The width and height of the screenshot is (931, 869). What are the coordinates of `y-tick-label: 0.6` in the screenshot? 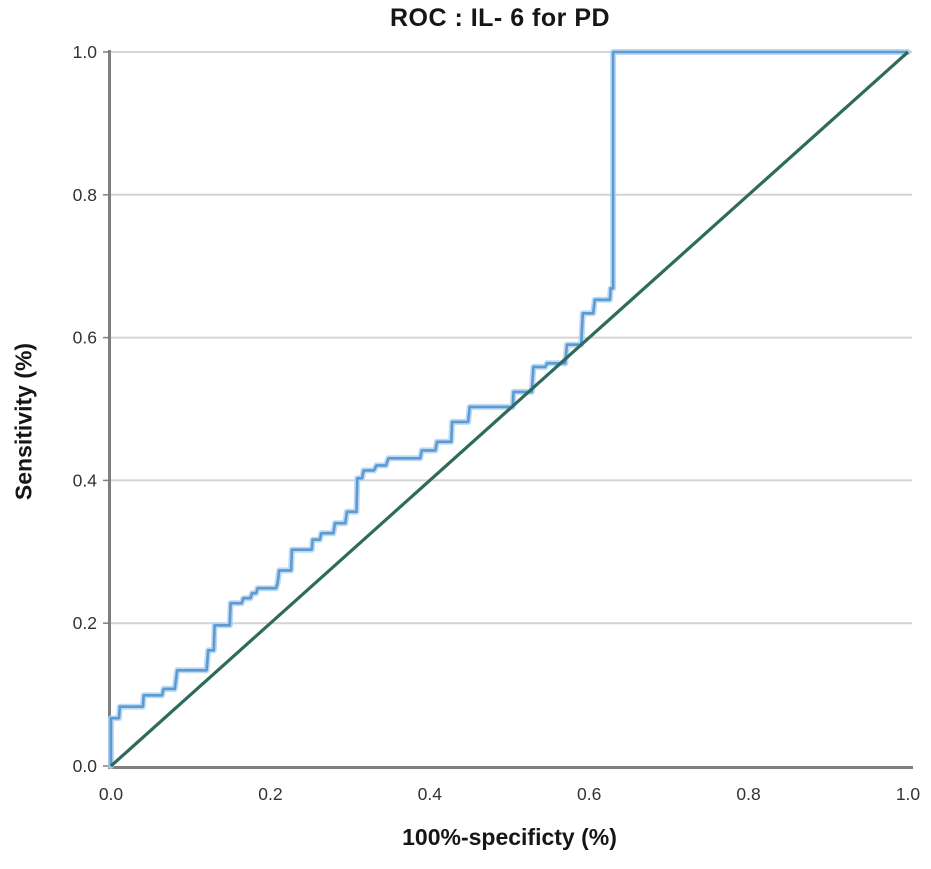 It's located at (85, 338).